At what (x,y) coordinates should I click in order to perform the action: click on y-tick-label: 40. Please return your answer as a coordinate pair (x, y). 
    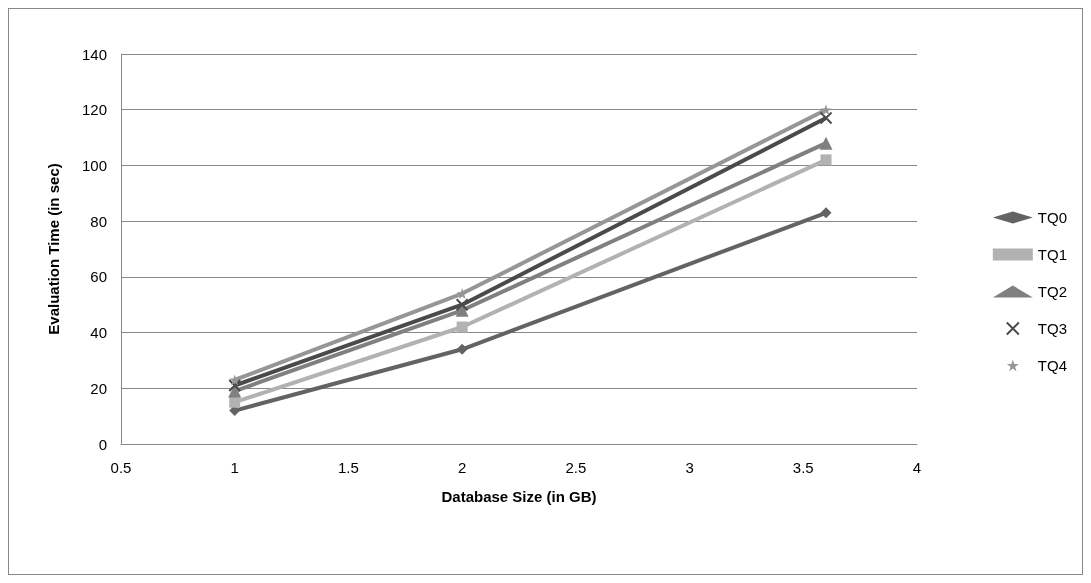
    Looking at the image, I should click on (98, 333).